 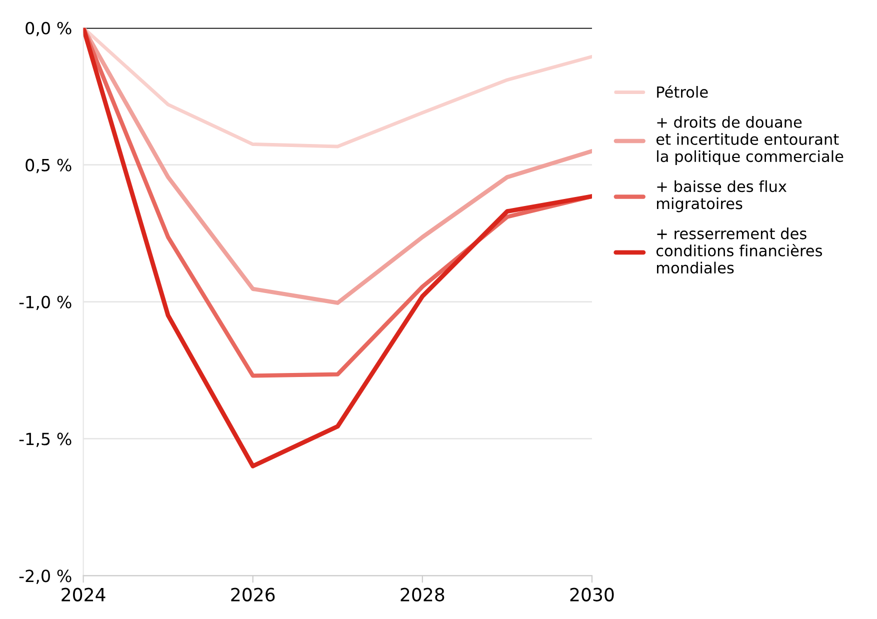 What do you see at coordinates (682, 91) in the screenshot?
I see `legend-label: Pétrole` at bounding box center [682, 91].